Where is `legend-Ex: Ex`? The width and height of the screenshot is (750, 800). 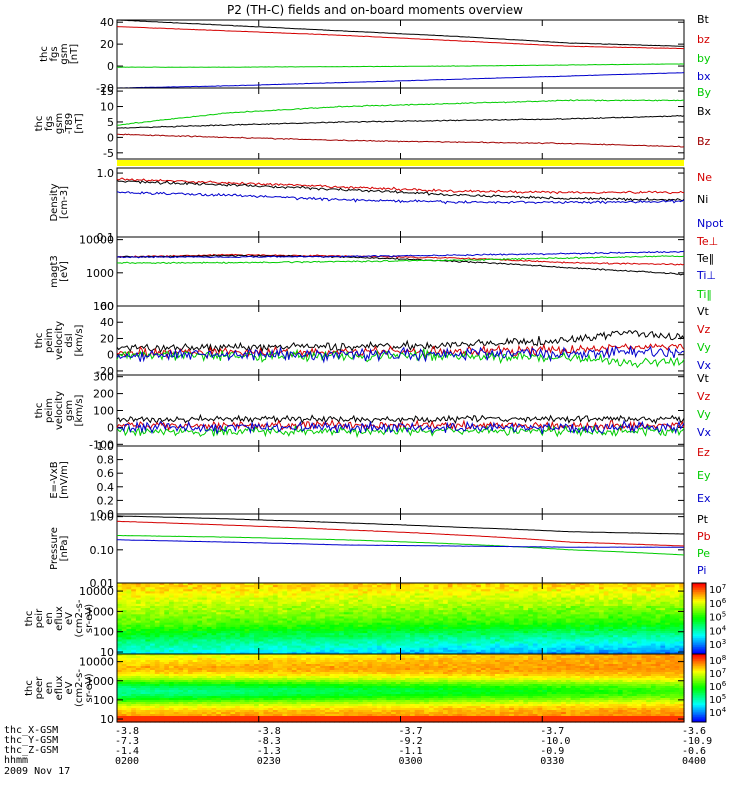
legend-Ex: Ex is located at coordinates (704, 498).